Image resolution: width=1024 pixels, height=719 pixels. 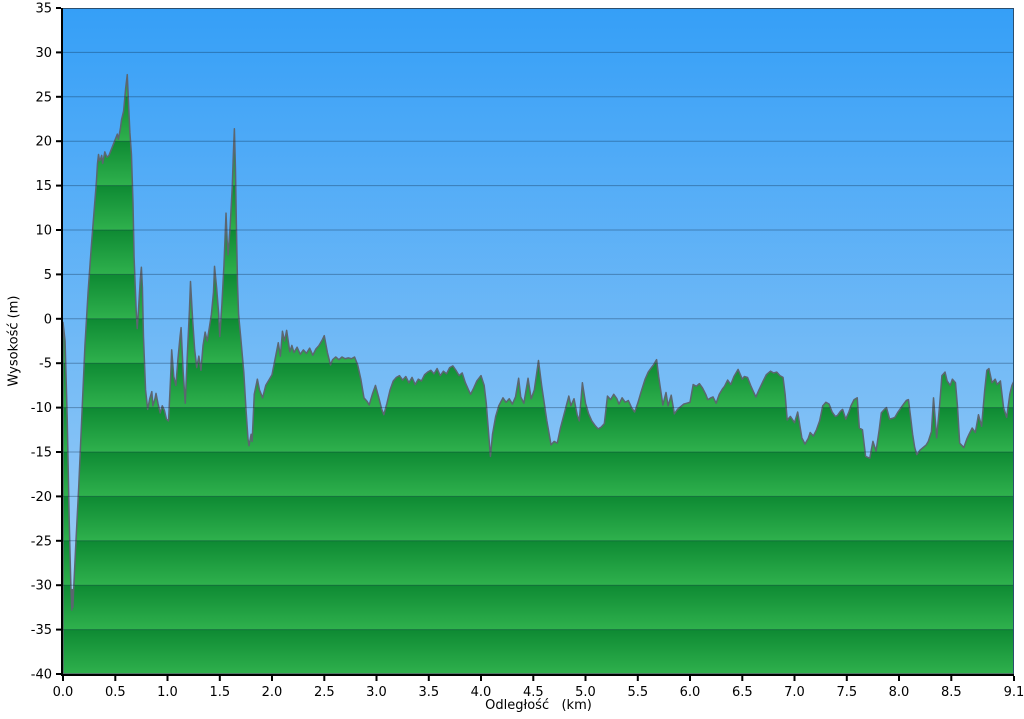 I want to click on y-tick-label: 5, so click(x=48, y=275).